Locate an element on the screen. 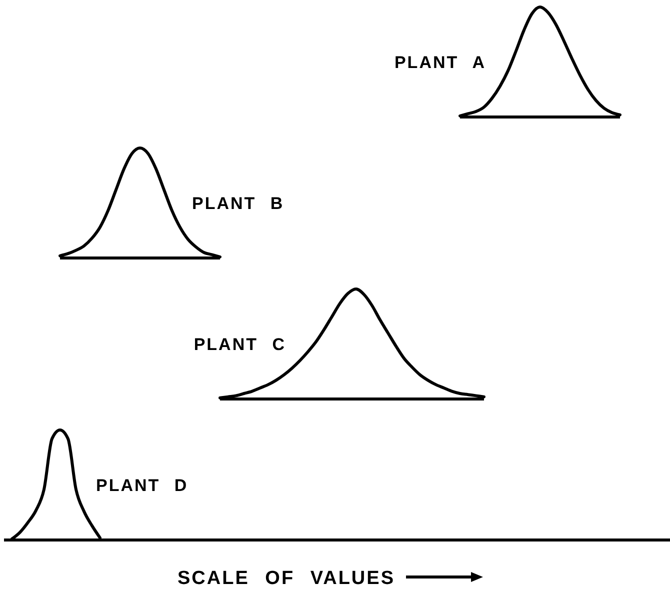 The image size is (670, 589). series-label: PLANT B is located at coordinates (238, 203).